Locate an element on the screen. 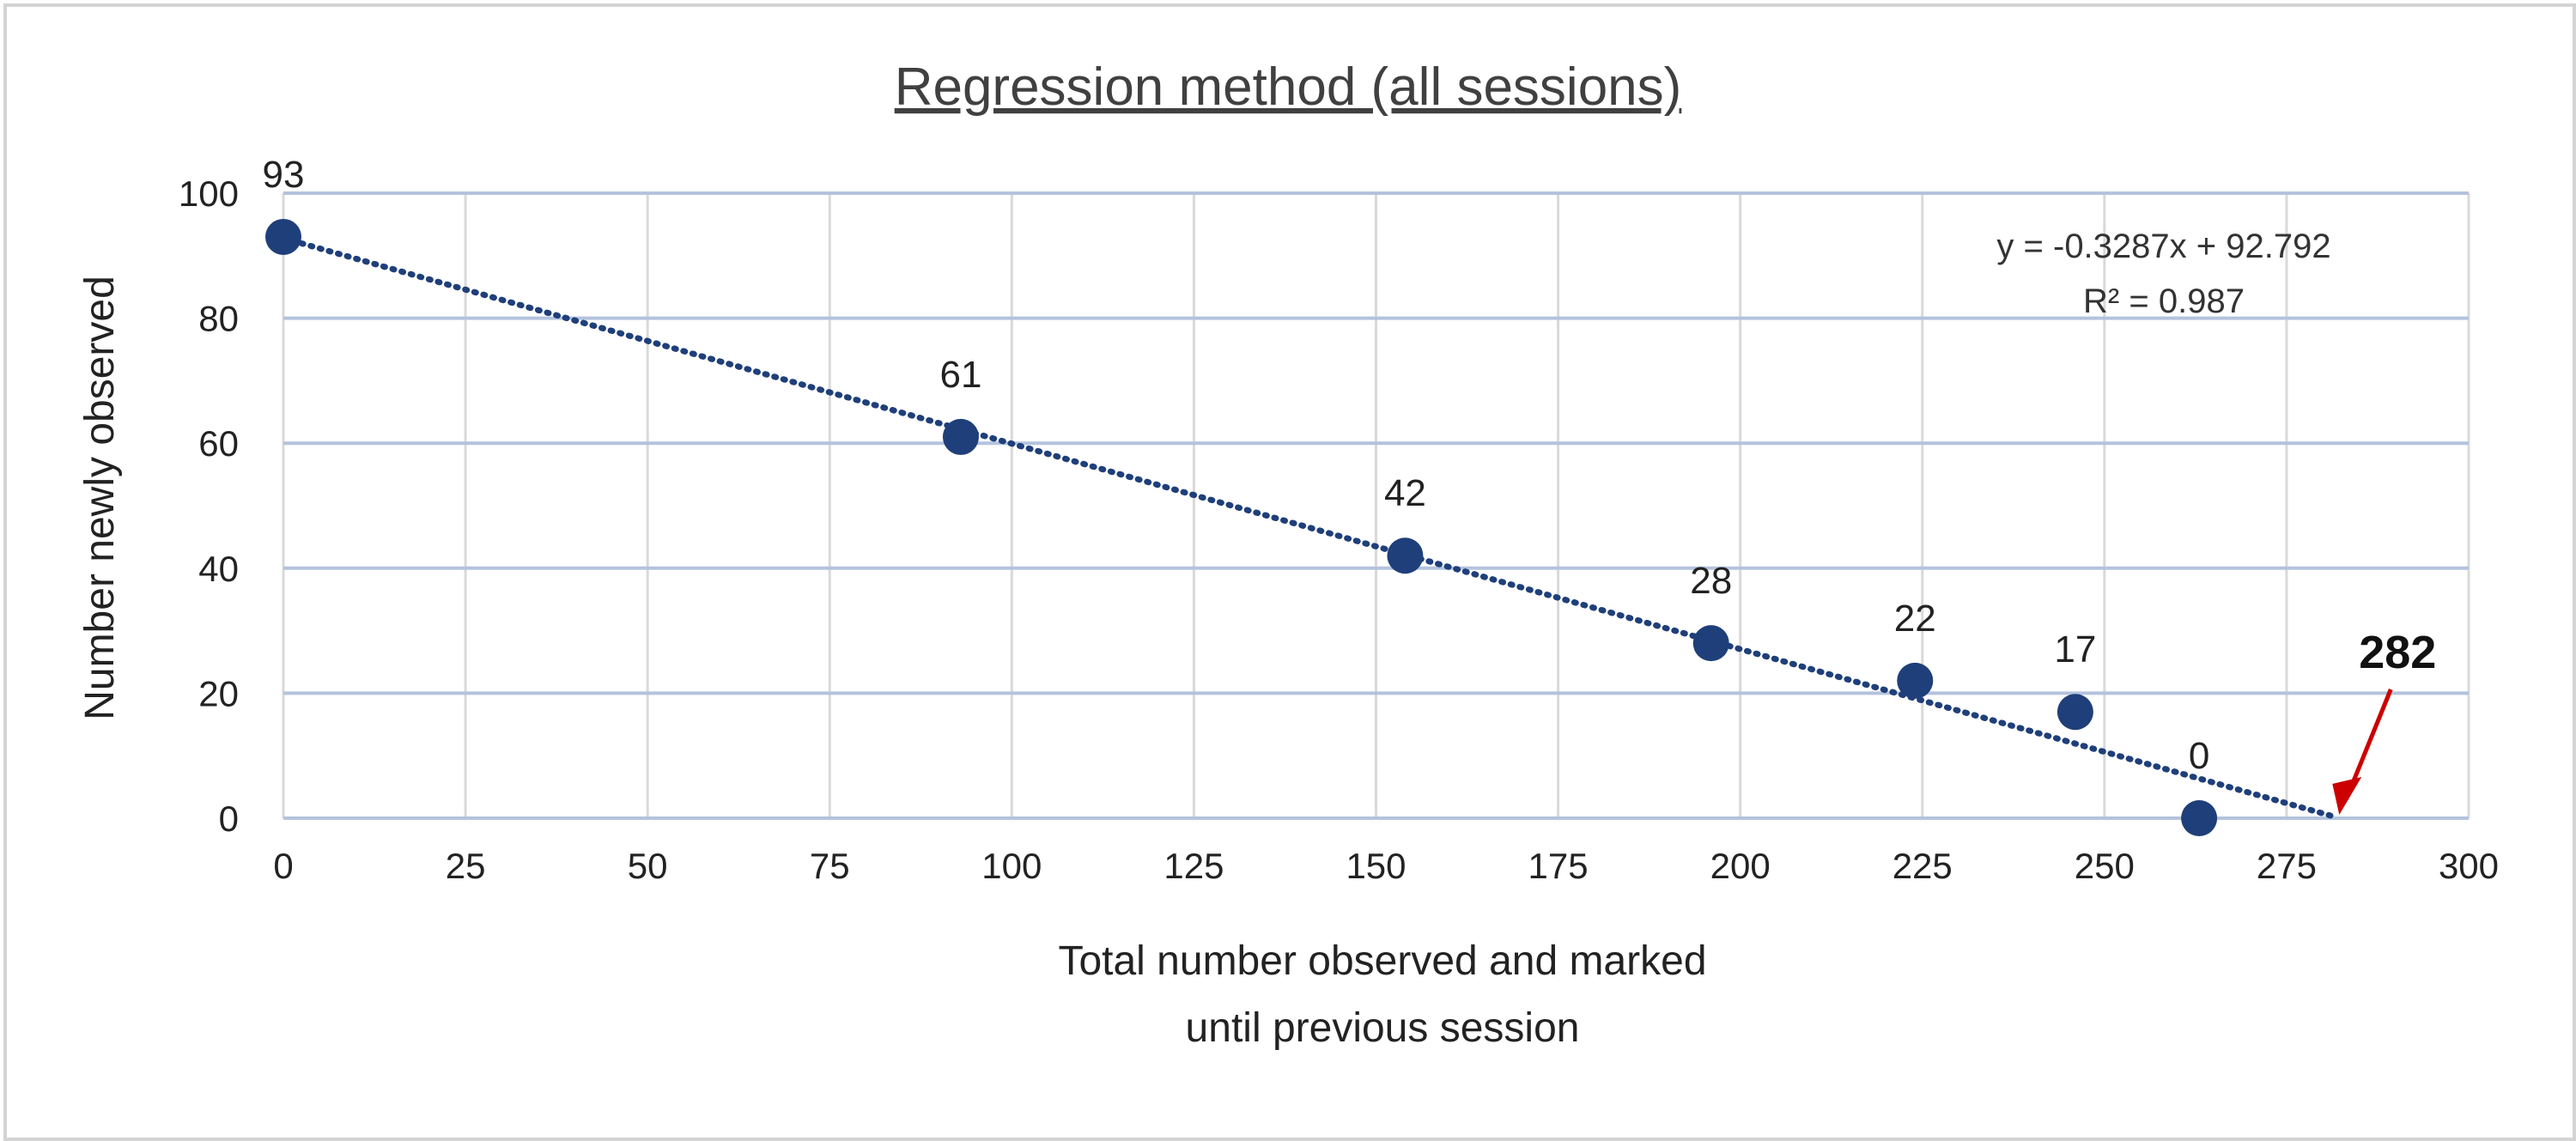 This screenshot has height=1141, width=2576. annotation-group: 282 is located at coordinates (2384, 721).